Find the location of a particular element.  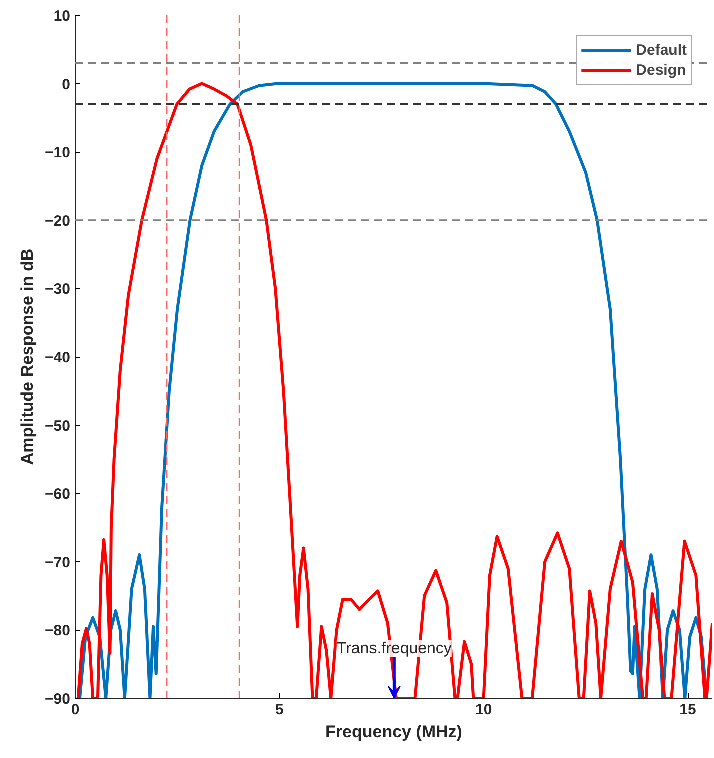

x-tick-label: 15 is located at coordinates (688, 710).